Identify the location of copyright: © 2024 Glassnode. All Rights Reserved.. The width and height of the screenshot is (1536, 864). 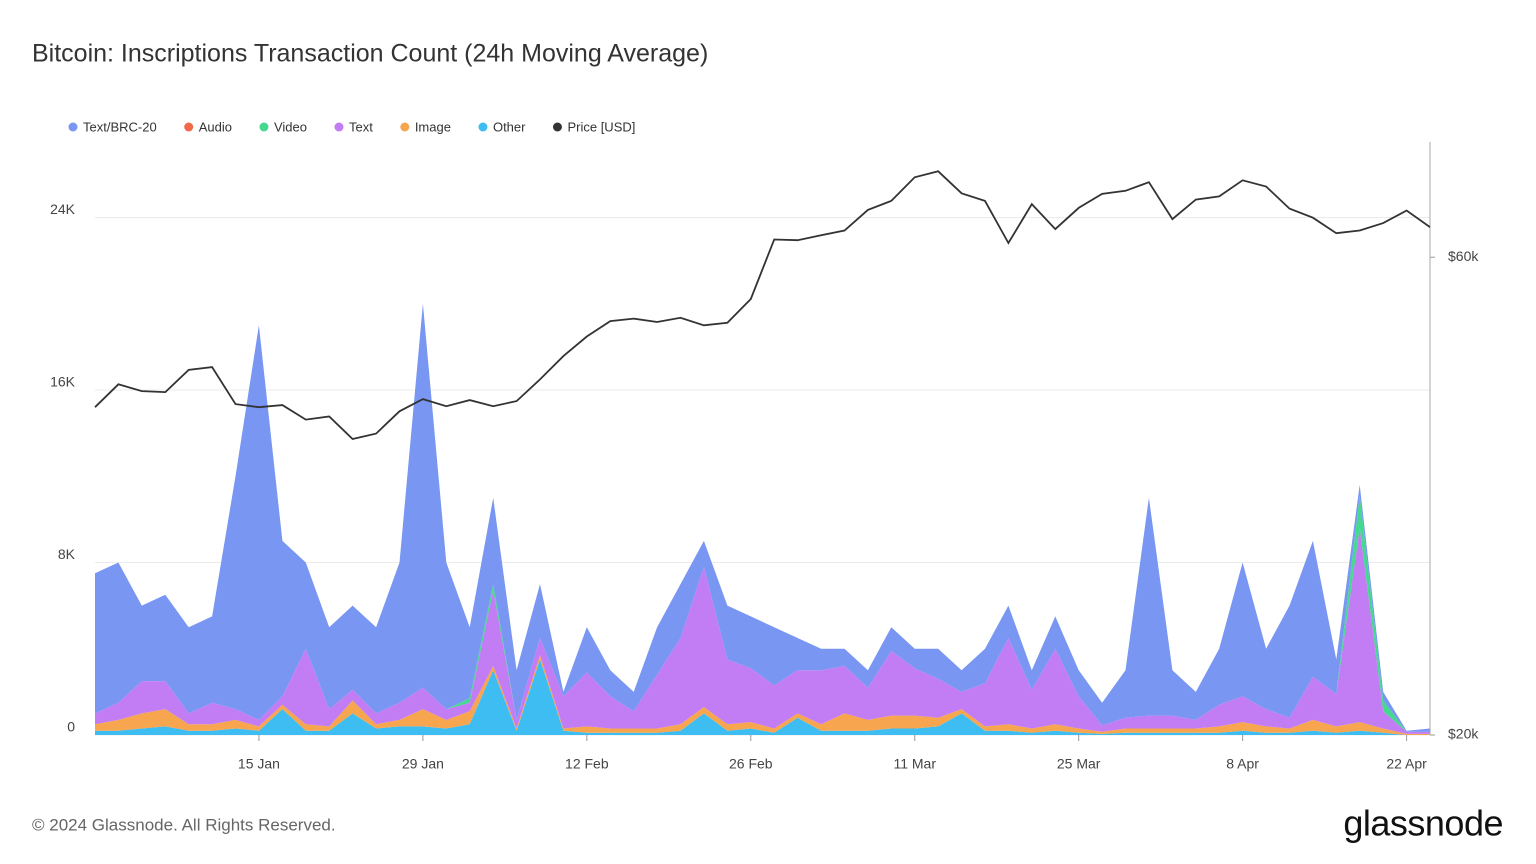
(184, 824).